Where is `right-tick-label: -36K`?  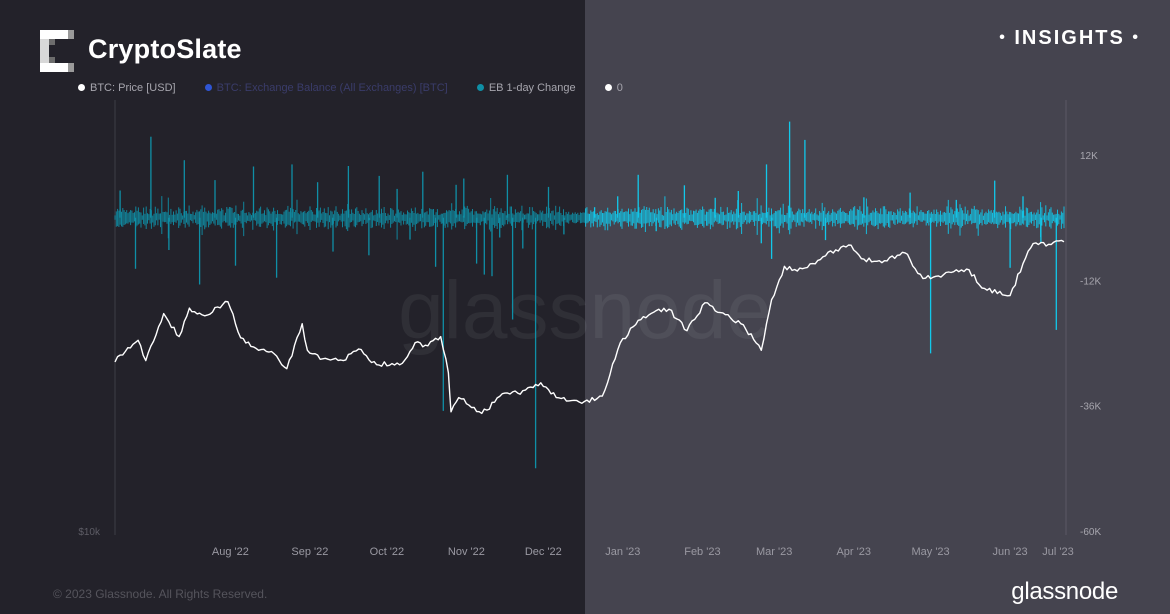
right-tick-label: -36K is located at coordinates (1090, 407).